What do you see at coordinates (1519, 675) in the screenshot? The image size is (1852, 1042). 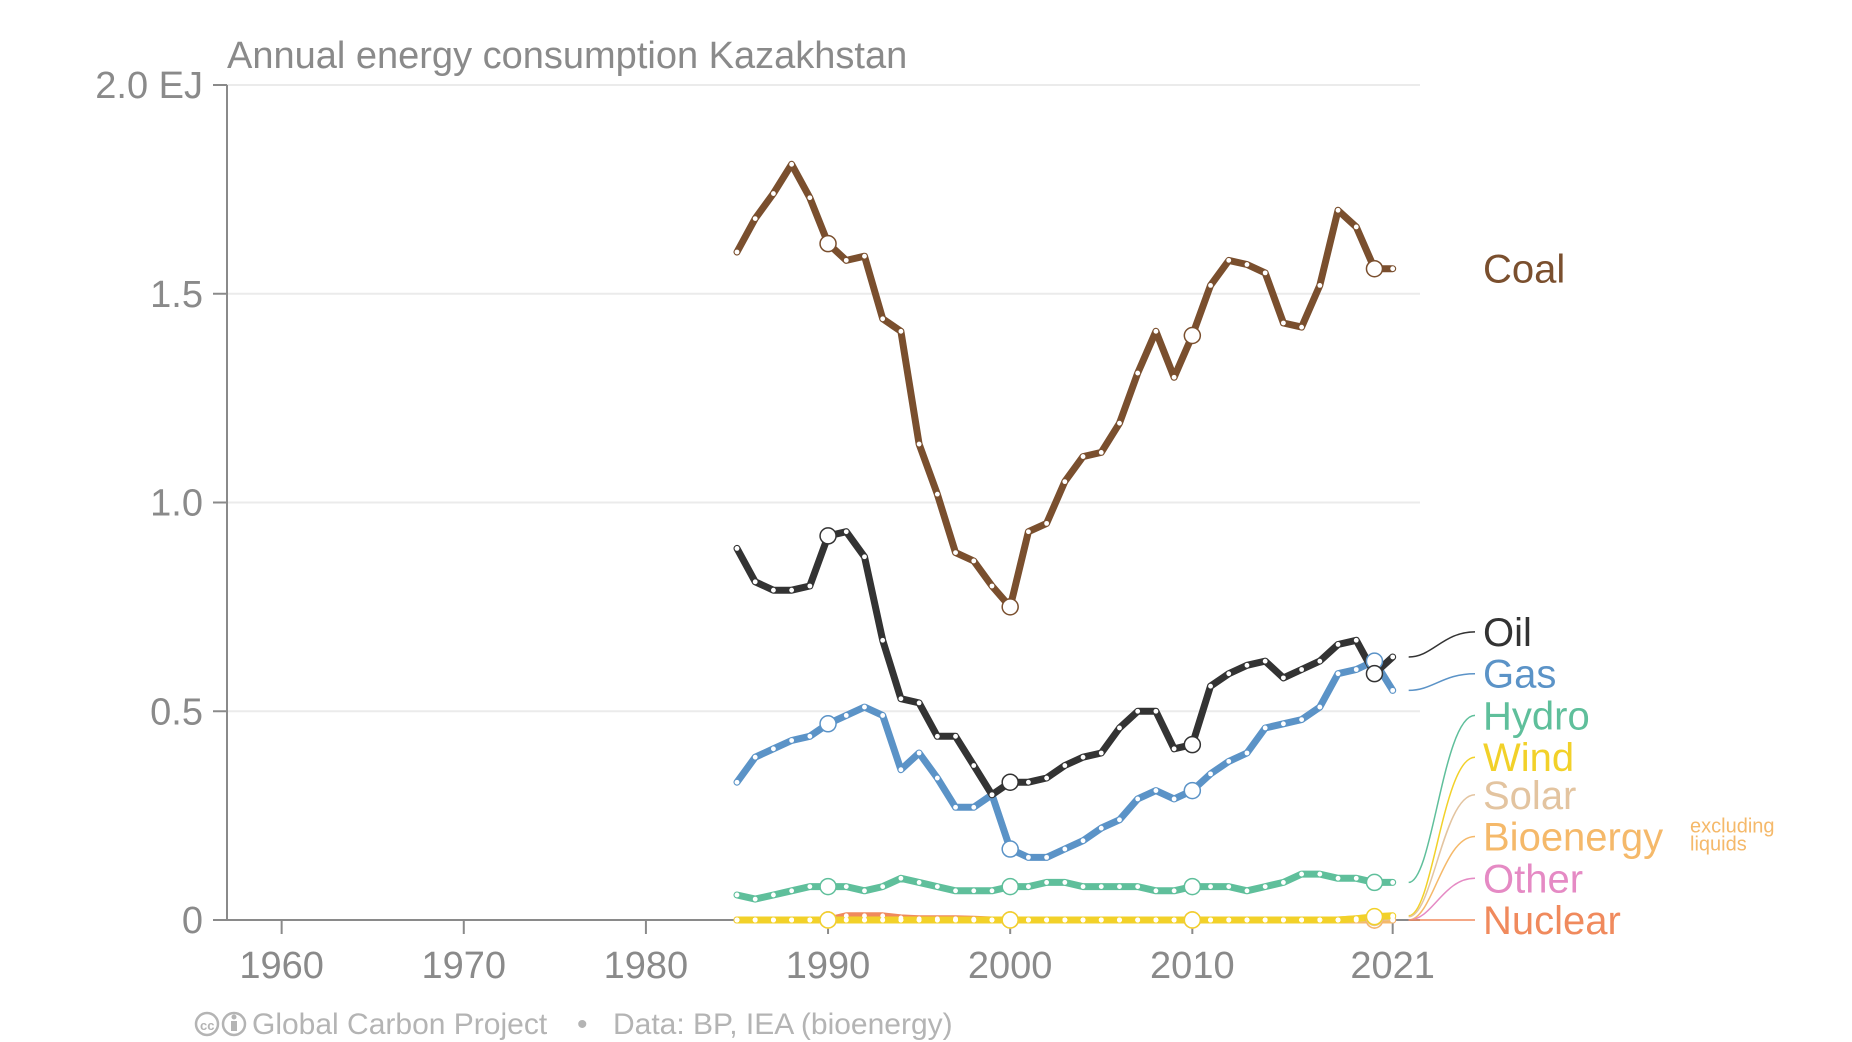 I see `series-label-gas: Gas` at bounding box center [1519, 675].